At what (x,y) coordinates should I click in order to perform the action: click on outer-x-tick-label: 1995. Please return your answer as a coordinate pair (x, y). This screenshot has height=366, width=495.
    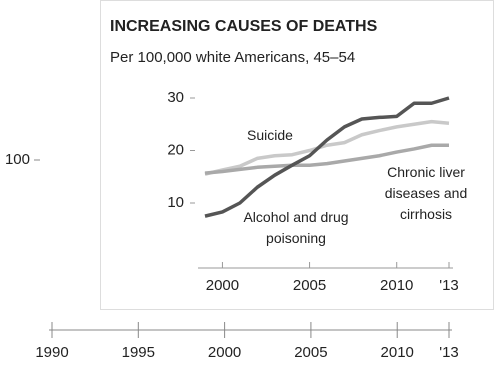
    Looking at the image, I should click on (138, 352).